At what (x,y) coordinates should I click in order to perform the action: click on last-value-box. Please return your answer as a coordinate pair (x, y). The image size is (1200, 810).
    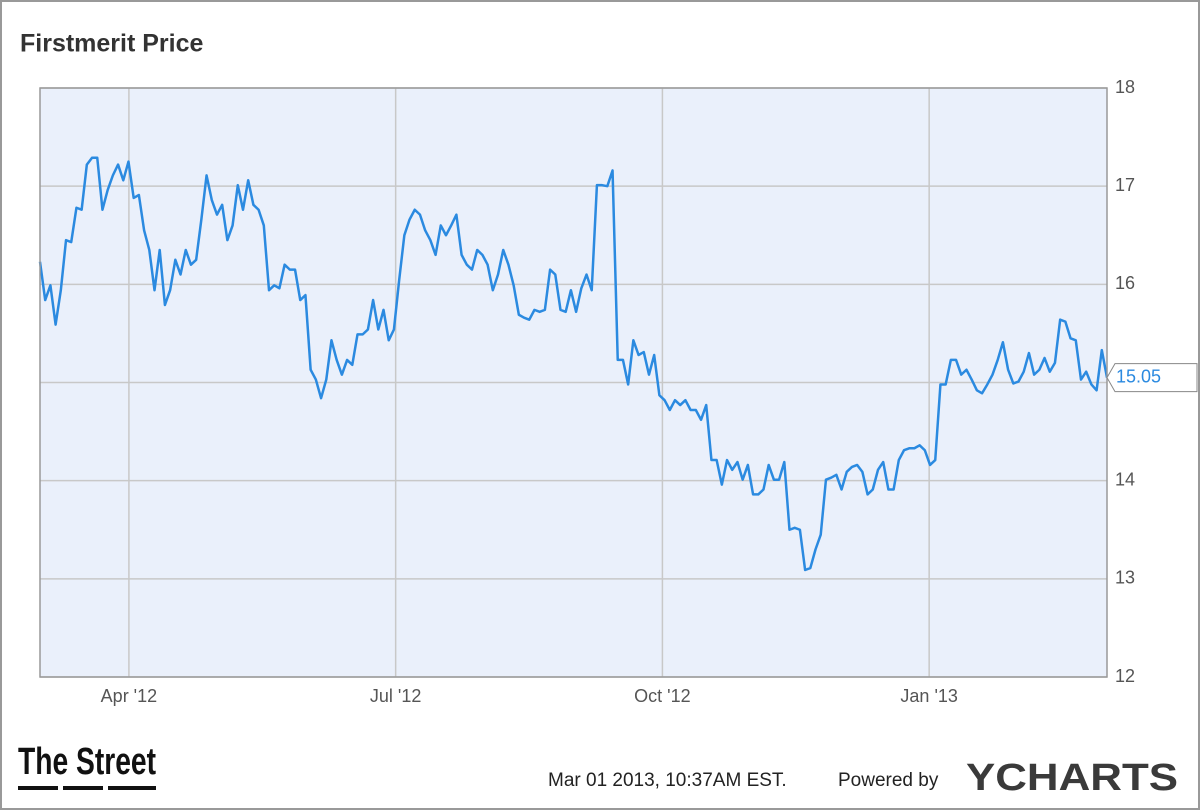
    Looking at the image, I should click on (1152, 378).